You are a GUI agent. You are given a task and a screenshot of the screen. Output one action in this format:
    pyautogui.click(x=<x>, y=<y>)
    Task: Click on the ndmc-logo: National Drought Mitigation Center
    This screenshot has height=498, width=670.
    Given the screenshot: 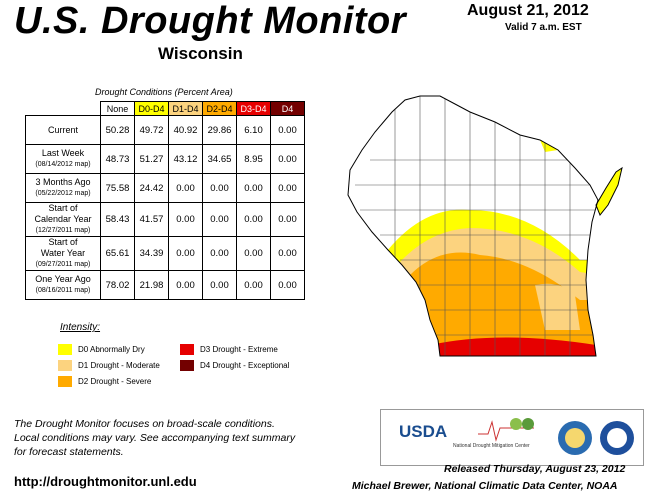 What is the action you would take?
    pyautogui.click(x=491, y=446)
    